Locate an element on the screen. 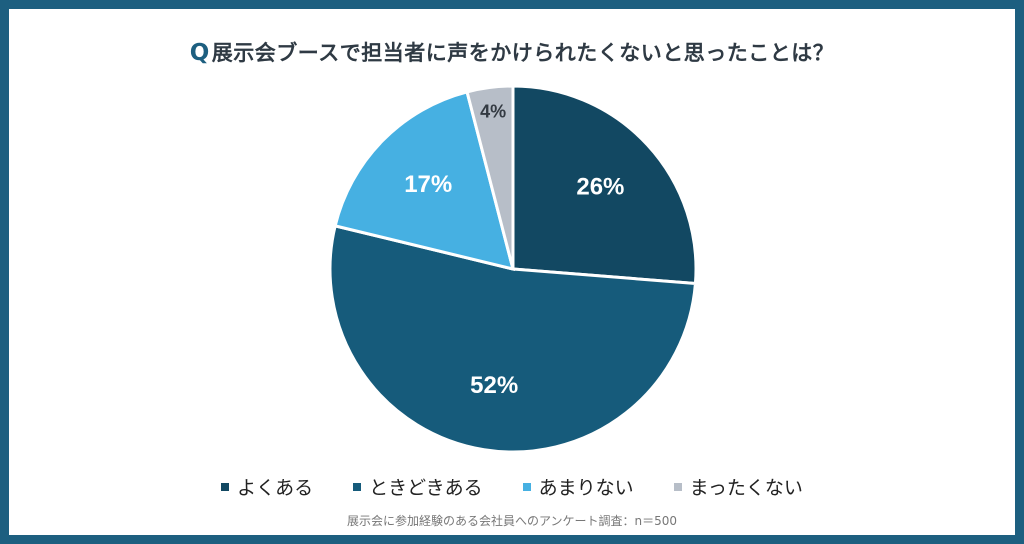  chart-legend: よくある ときどきある あまりない まったくない is located at coordinates (512, 486).